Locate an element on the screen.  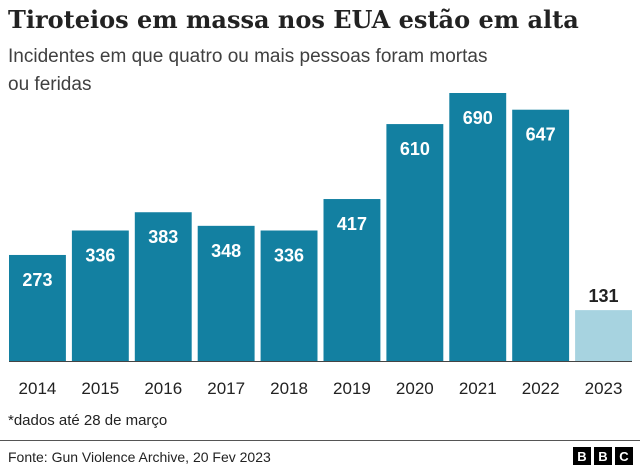
x-tick-label: 2015 is located at coordinates (100, 388).